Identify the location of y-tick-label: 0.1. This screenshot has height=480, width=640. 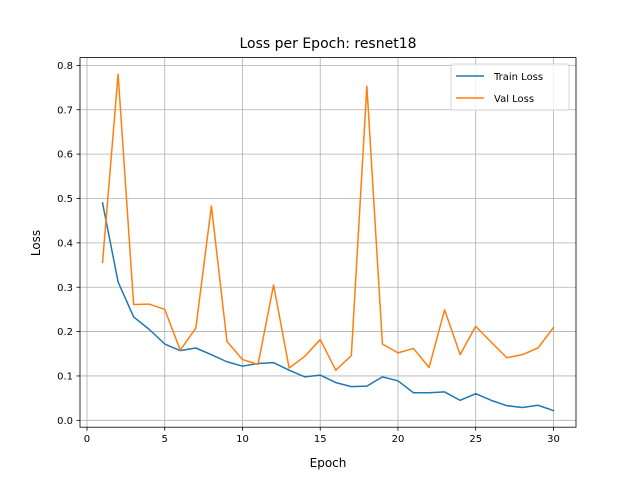
(65, 377).